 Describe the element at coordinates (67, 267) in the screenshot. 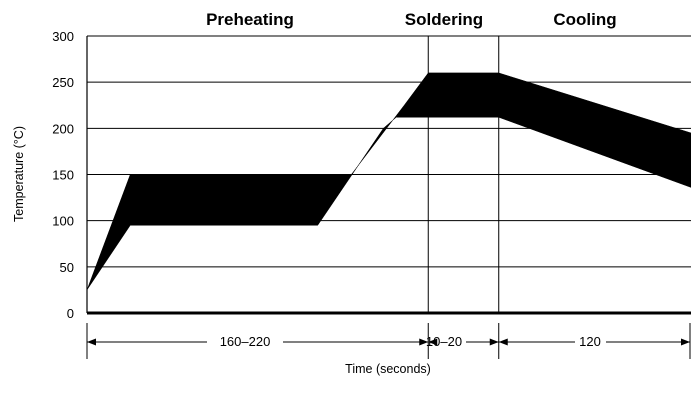

I see `y-tick-label-50: 50` at that location.